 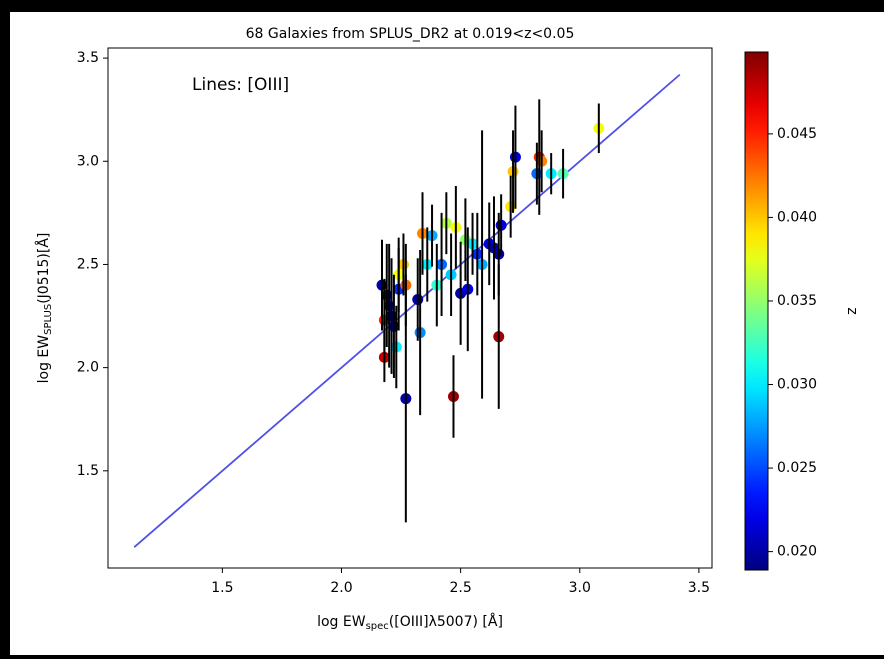 I want to click on colorbar-tick-label: 0.020, so click(x=797, y=552).